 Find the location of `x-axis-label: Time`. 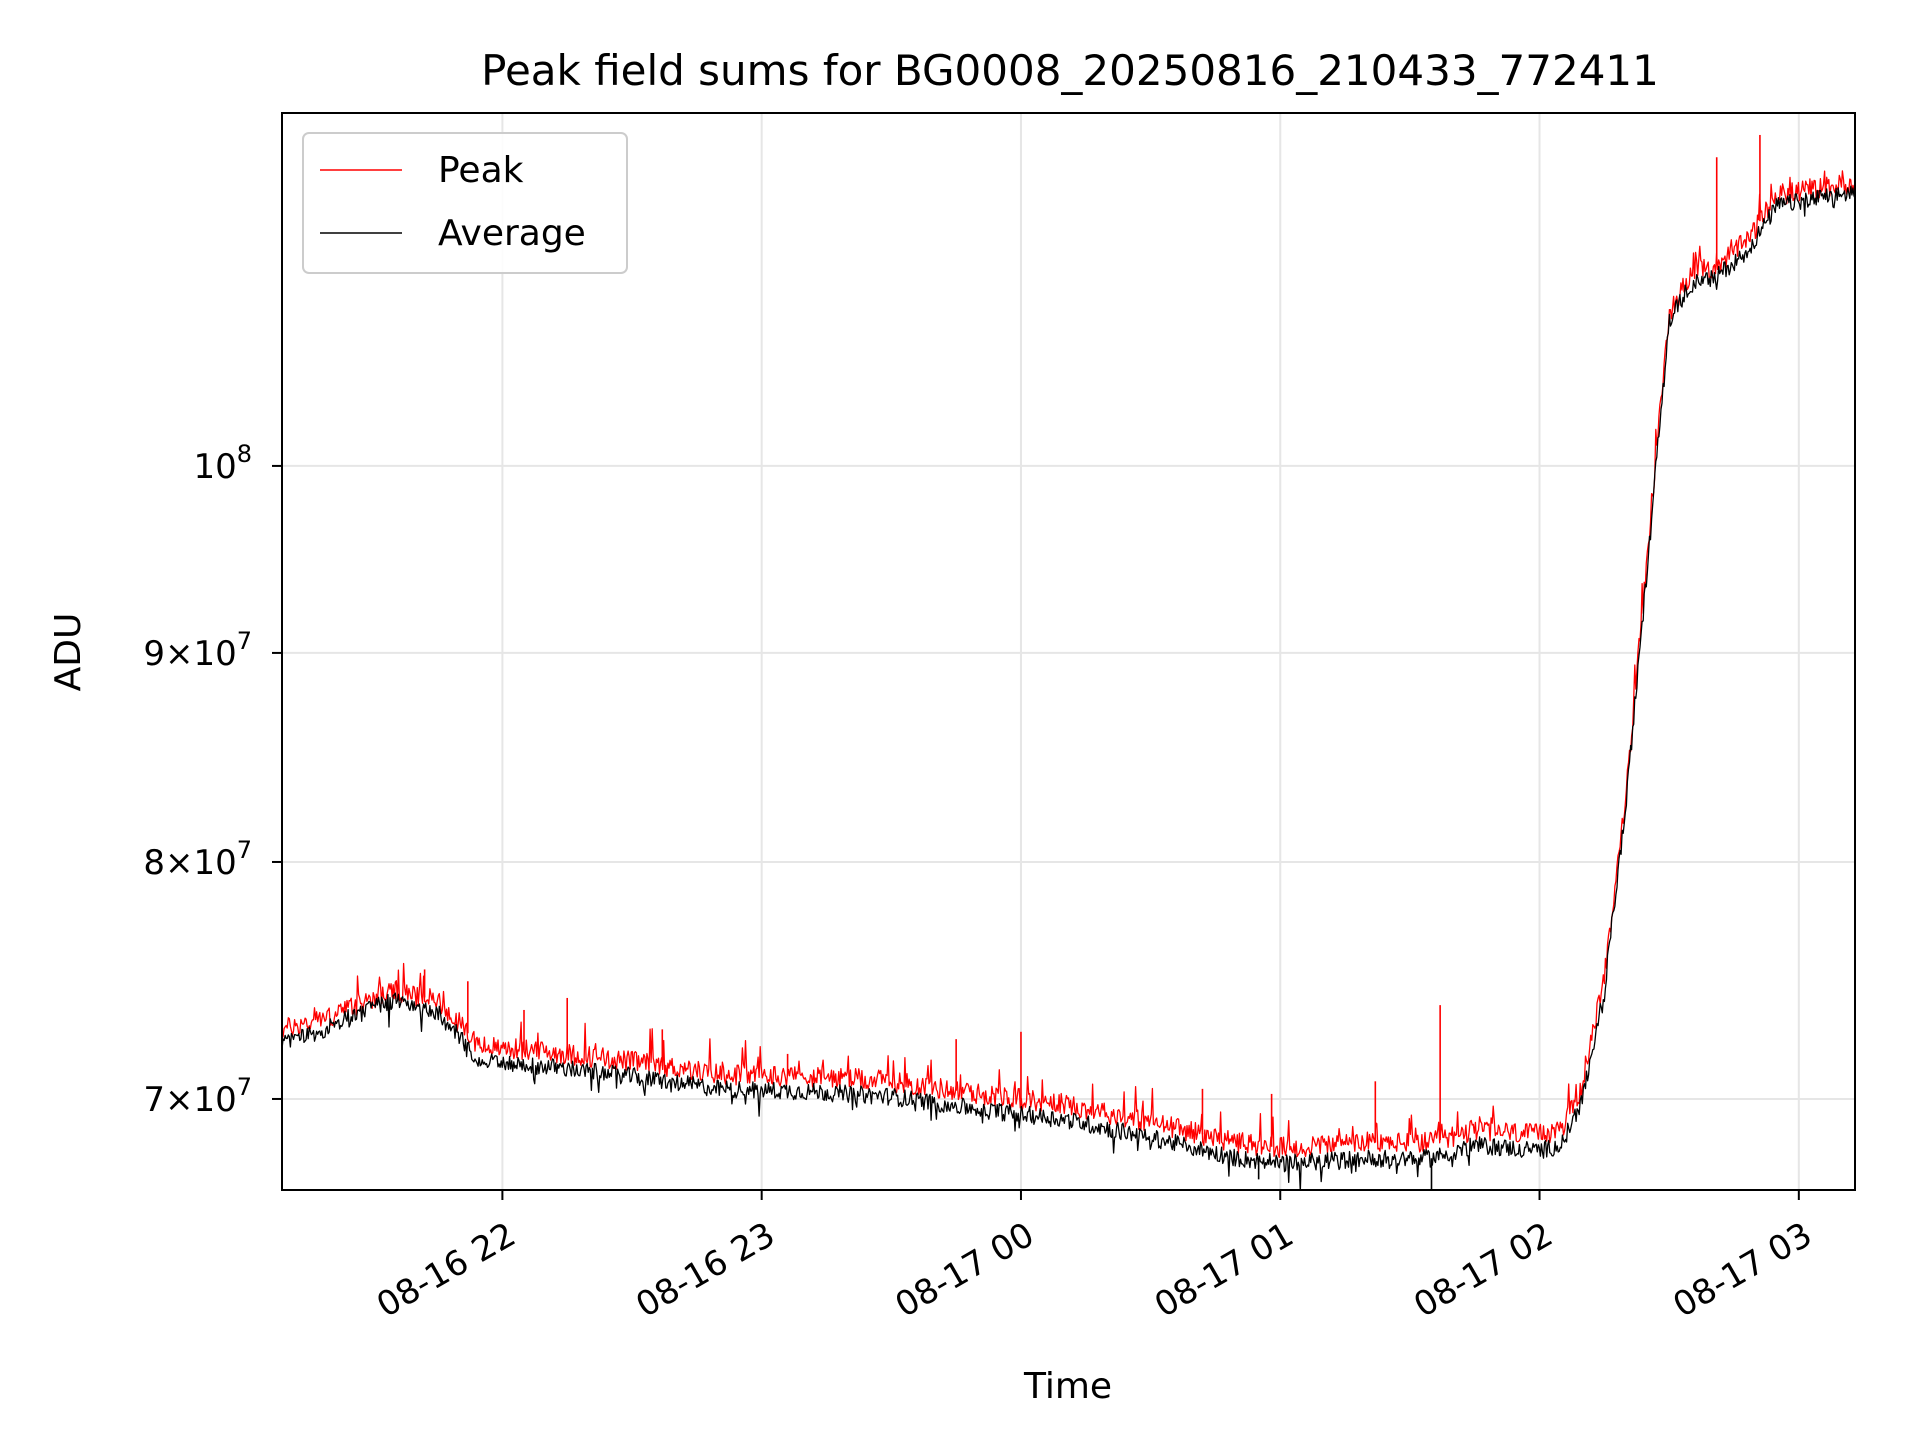

x-axis-label: Time is located at coordinates (1067, 1386).